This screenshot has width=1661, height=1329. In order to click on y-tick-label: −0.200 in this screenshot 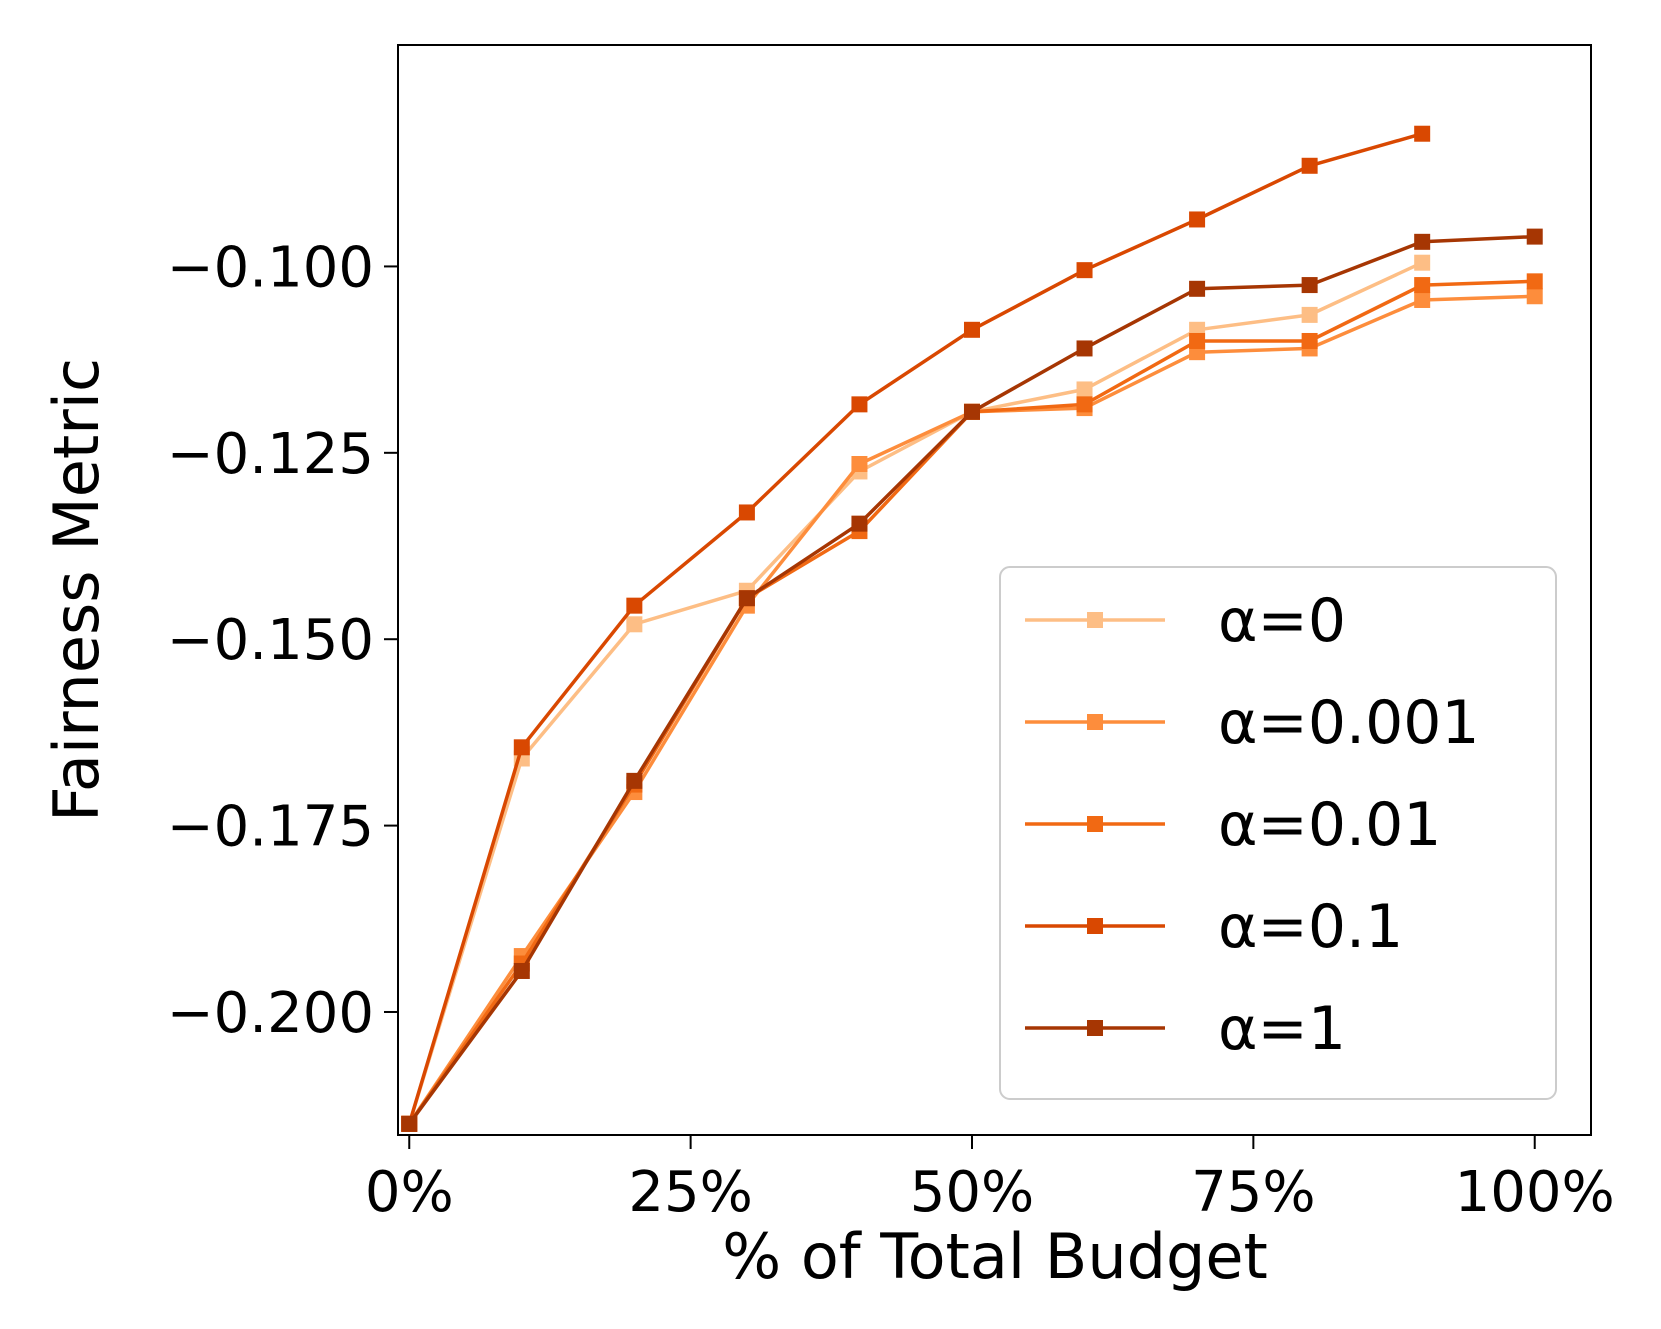, I will do `click(270, 1013)`.